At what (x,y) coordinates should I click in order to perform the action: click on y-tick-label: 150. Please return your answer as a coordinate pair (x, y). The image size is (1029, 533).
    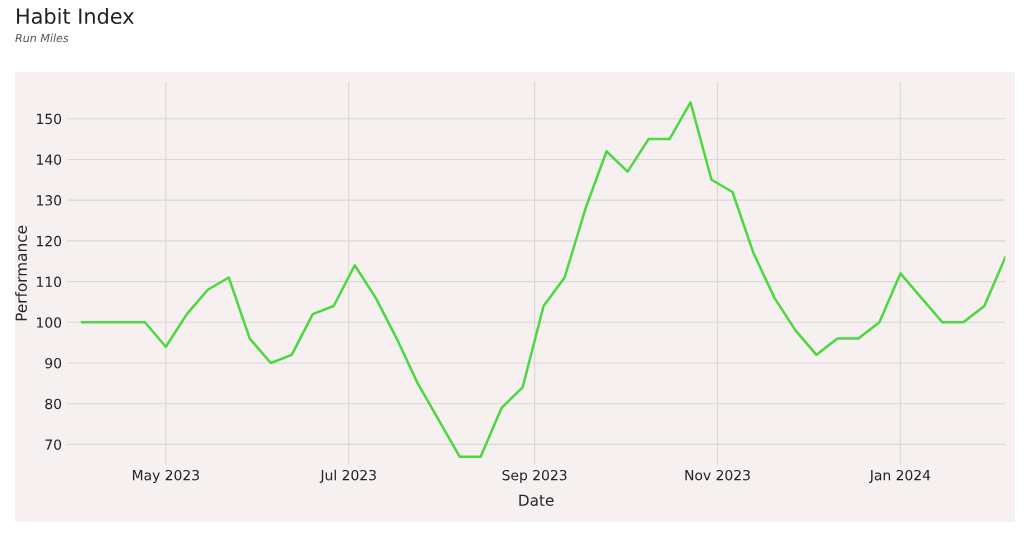
    Looking at the image, I should click on (49, 119).